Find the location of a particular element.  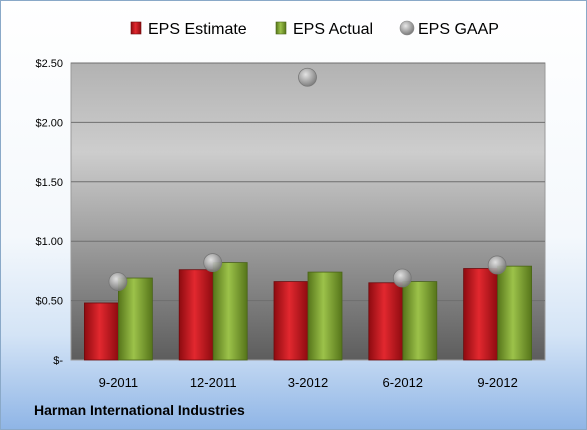

x-category-label: 9-2011 is located at coordinates (119, 382).